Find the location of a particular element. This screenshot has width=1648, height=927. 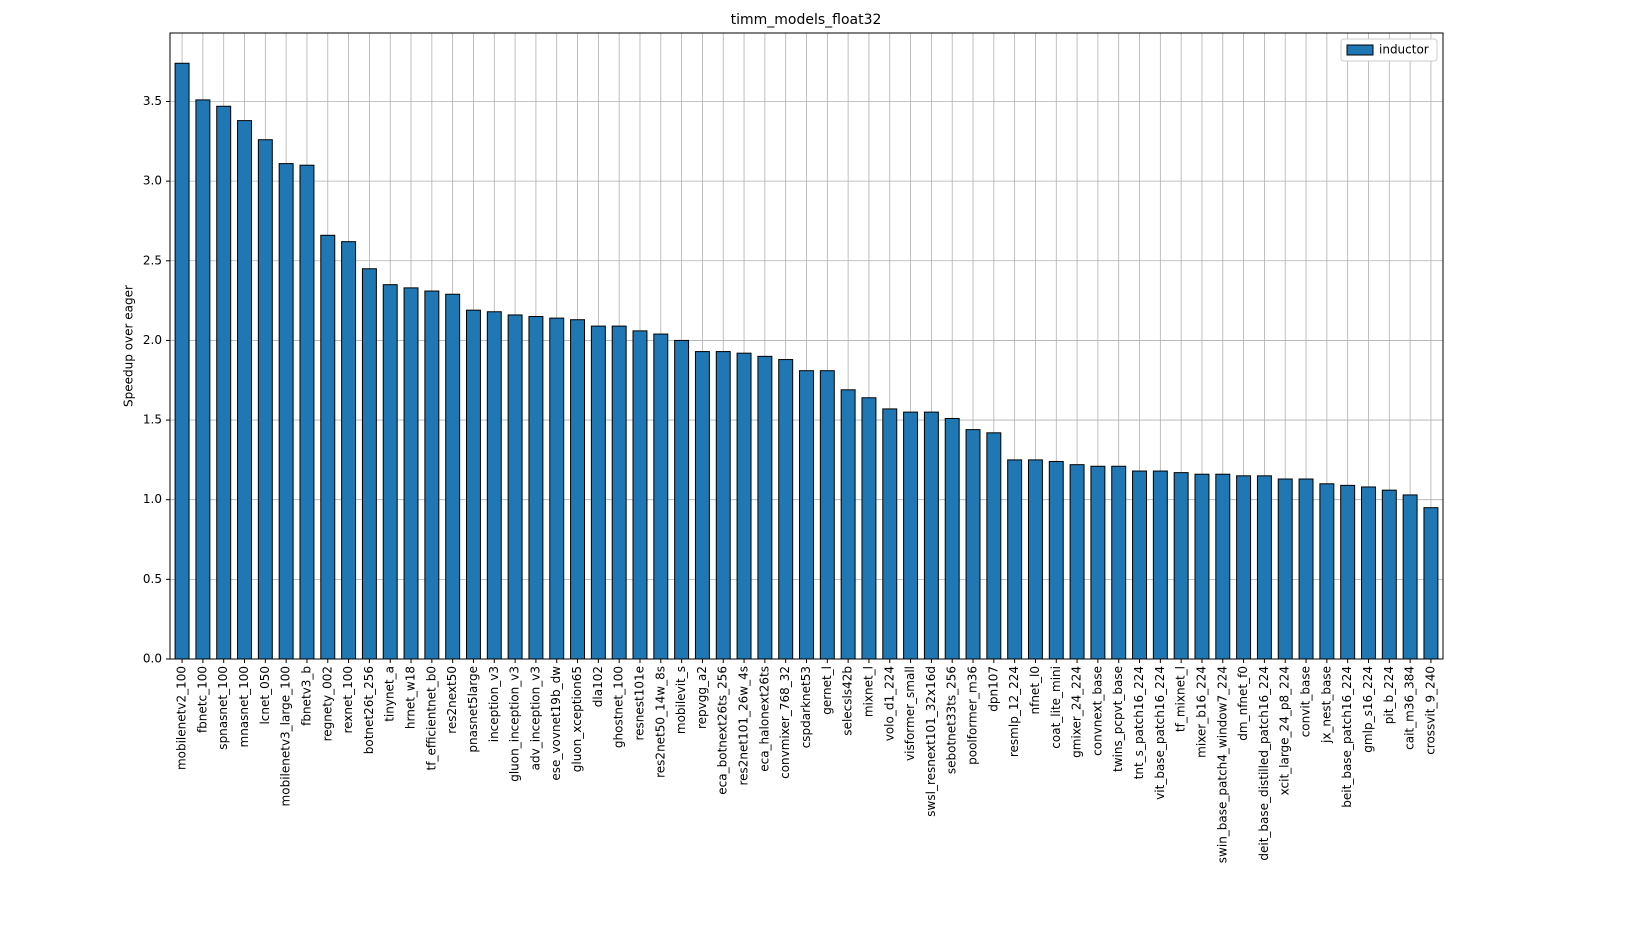

legend-label: inductor is located at coordinates (1404, 50).